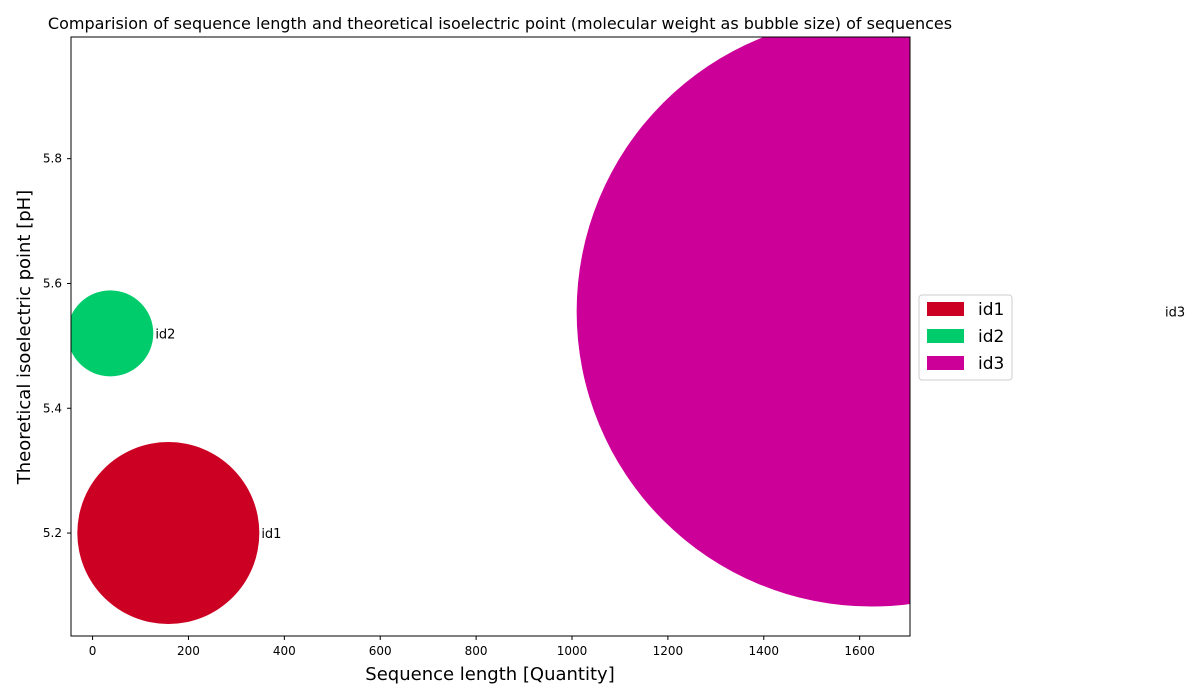 This screenshot has width=1200, height=700. What do you see at coordinates (668, 651) in the screenshot?
I see `x-tick-label: 1200` at bounding box center [668, 651].